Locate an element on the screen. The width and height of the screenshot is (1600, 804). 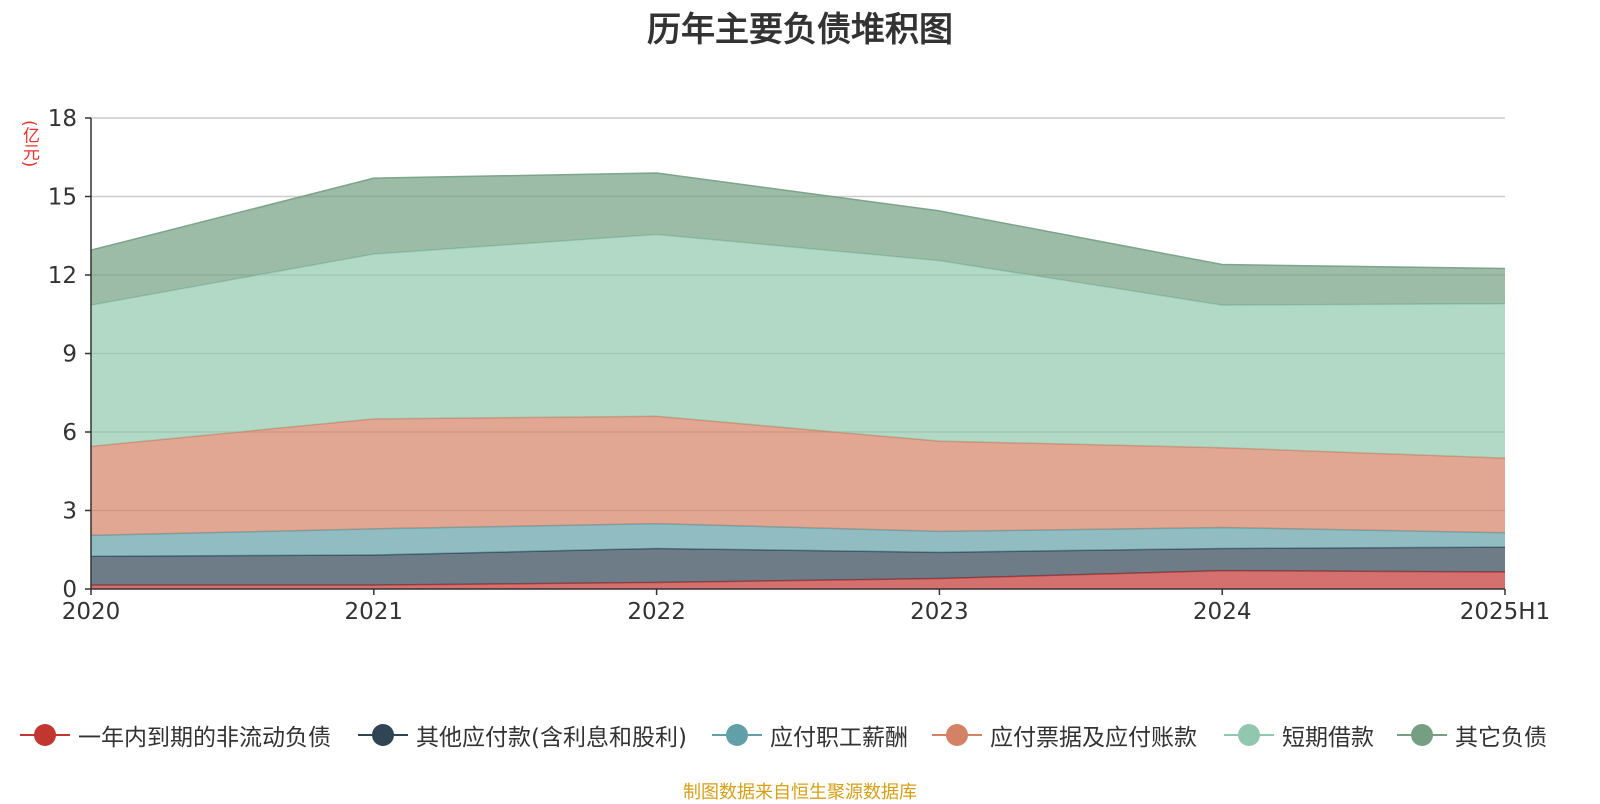
legend-label: 其他应付款(含利息和股利) is located at coordinates (551, 738).